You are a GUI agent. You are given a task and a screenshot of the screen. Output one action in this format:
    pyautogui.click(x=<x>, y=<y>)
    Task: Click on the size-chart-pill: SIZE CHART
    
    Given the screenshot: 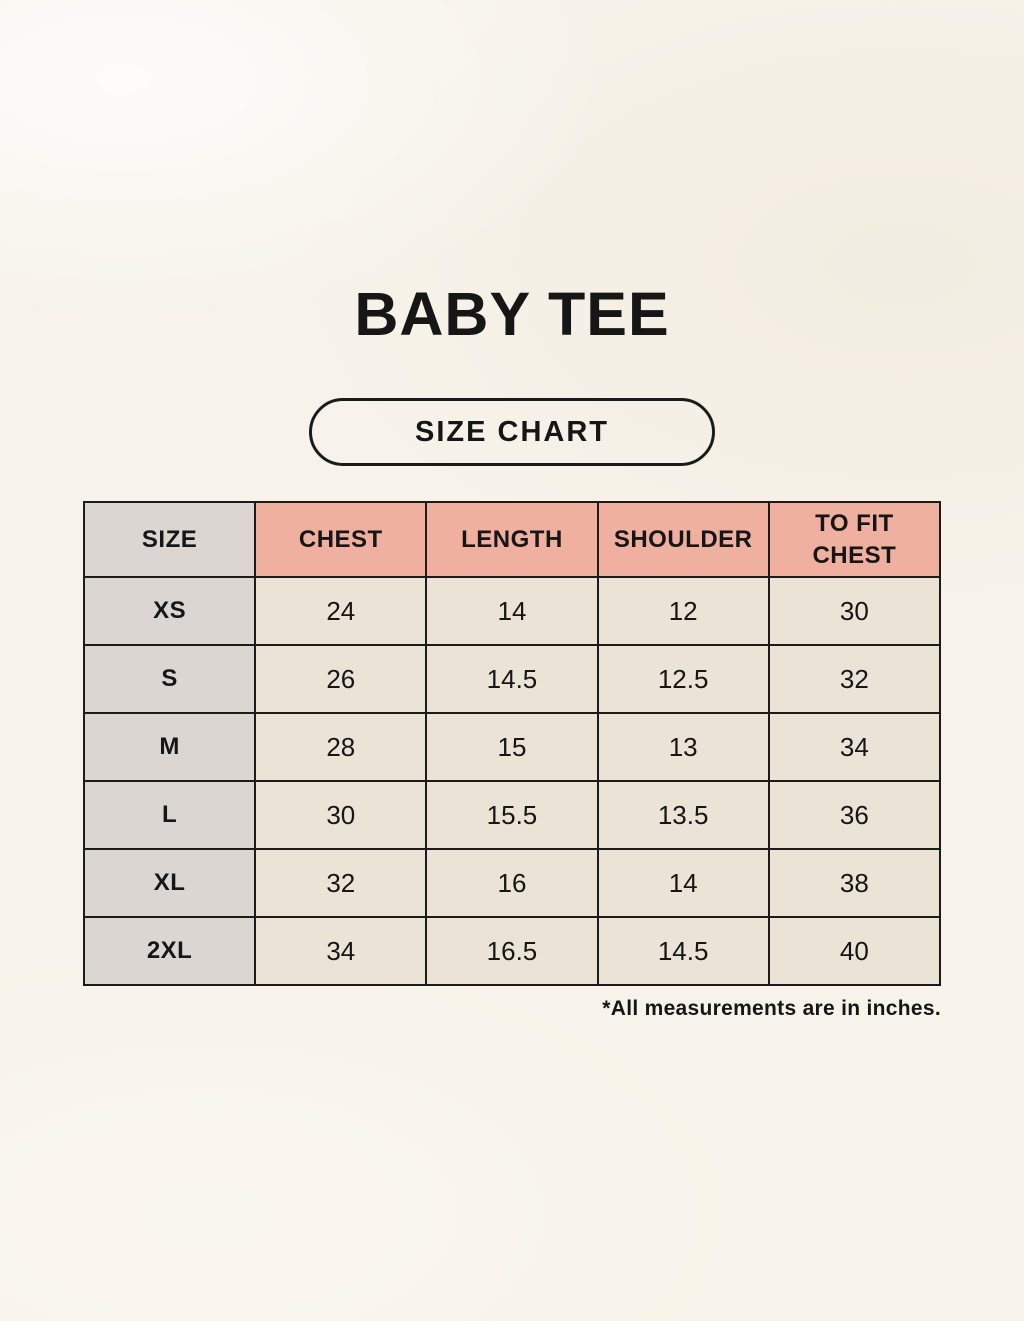 What is the action you would take?
    pyautogui.click(x=512, y=432)
    